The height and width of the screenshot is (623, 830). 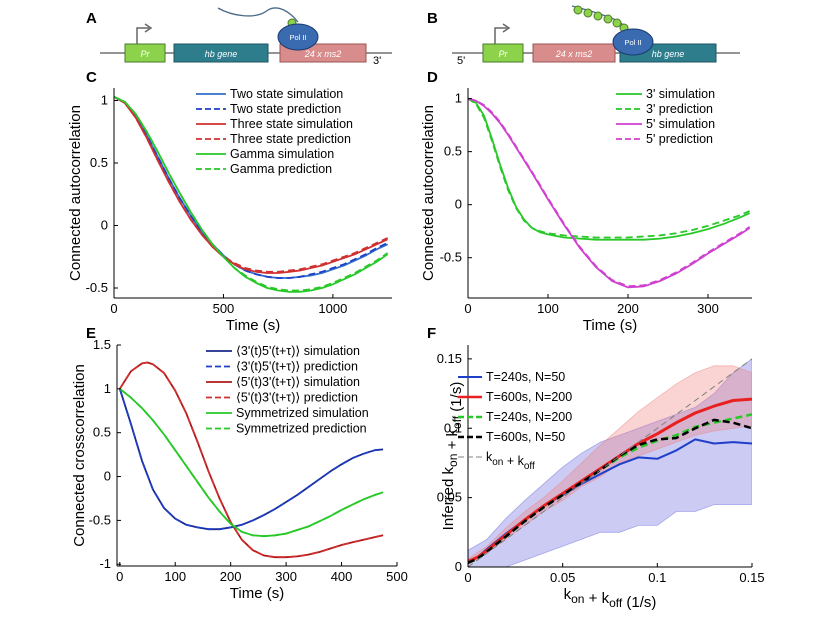 What do you see at coordinates (529, 417) in the screenshot?
I see `legend-entry: T=240s, N=200` at bounding box center [529, 417].